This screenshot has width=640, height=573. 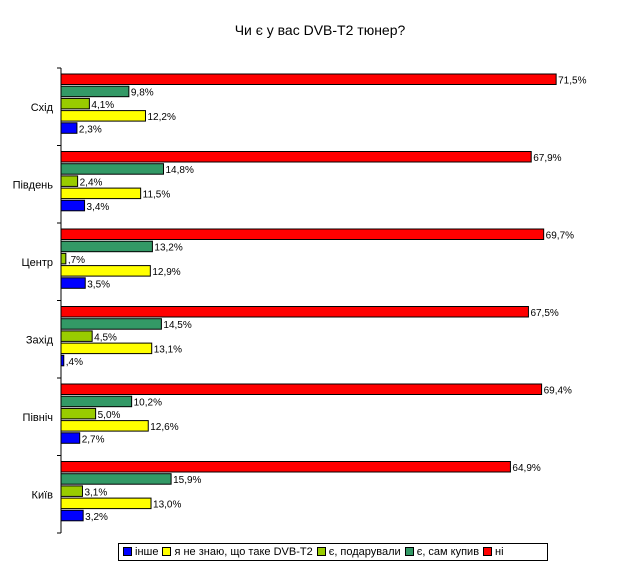 I want to click on category-label-5: Київ, so click(x=43, y=495).